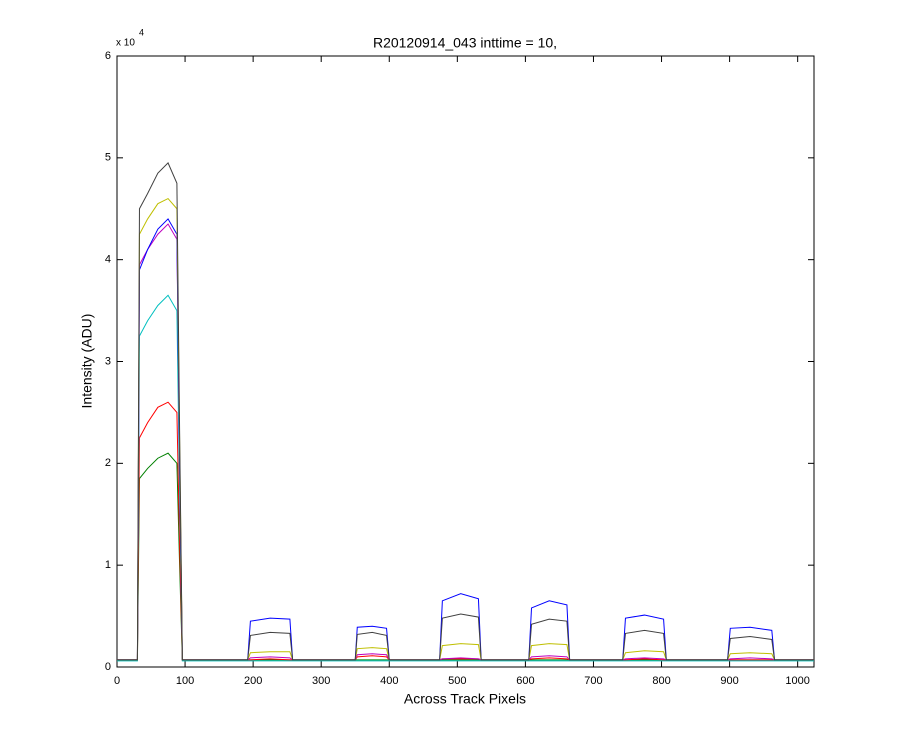  What do you see at coordinates (389, 681) in the screenshot?
I see `x-tick-label: 400` at bounding box center [389, 681].